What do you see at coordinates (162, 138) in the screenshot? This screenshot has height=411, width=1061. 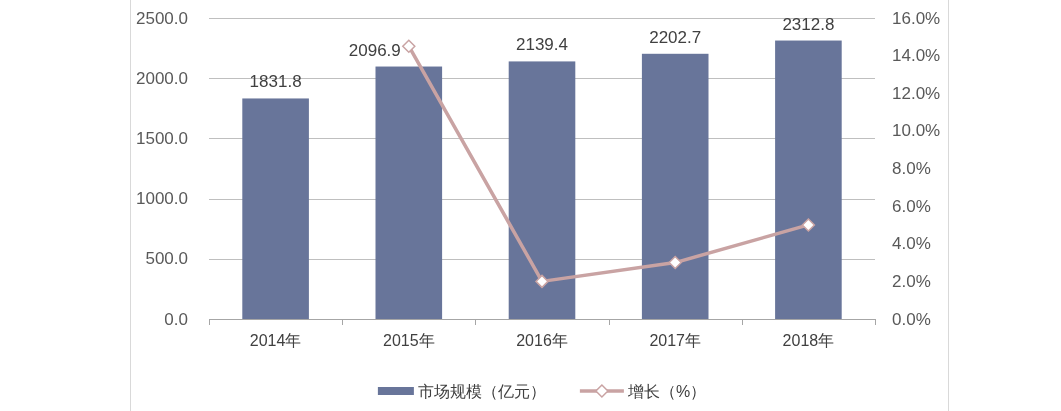 I see `y-tick-label: 1500.0` at bounding box center [162, 138].